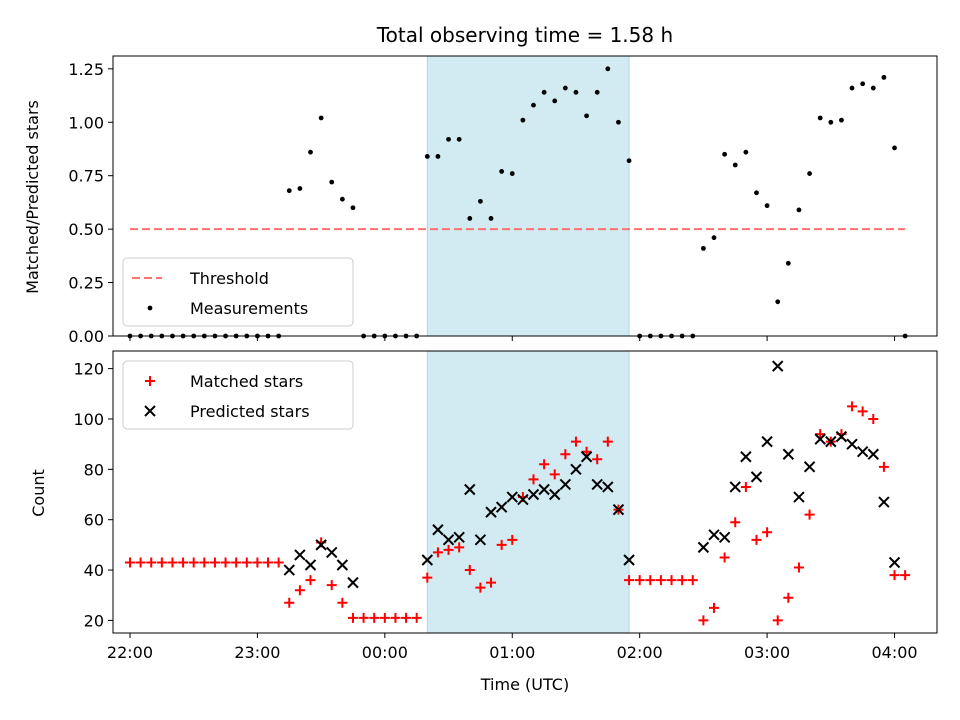 The width and height of the screenshot is (960, 720). What do you see at coordinates (86, 122) in the screenshot?
I see `y-tick-label: 1.00` at bounding box center [86, 122].